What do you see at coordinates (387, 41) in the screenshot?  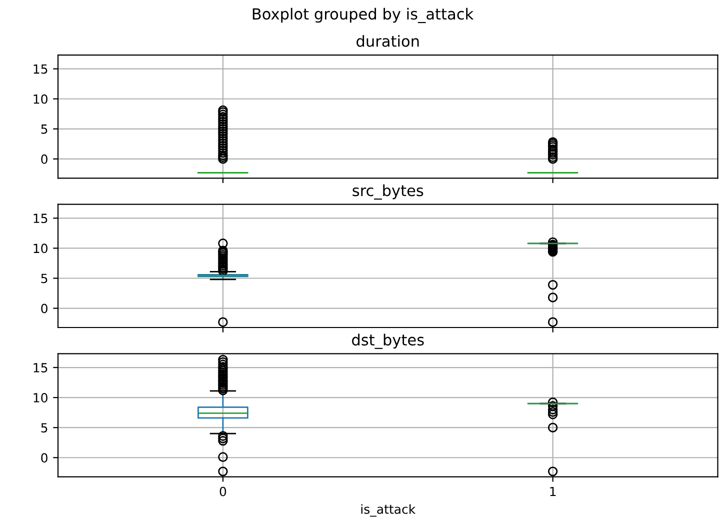 I see `chart-title: duration` at bounding box center [387, 41].